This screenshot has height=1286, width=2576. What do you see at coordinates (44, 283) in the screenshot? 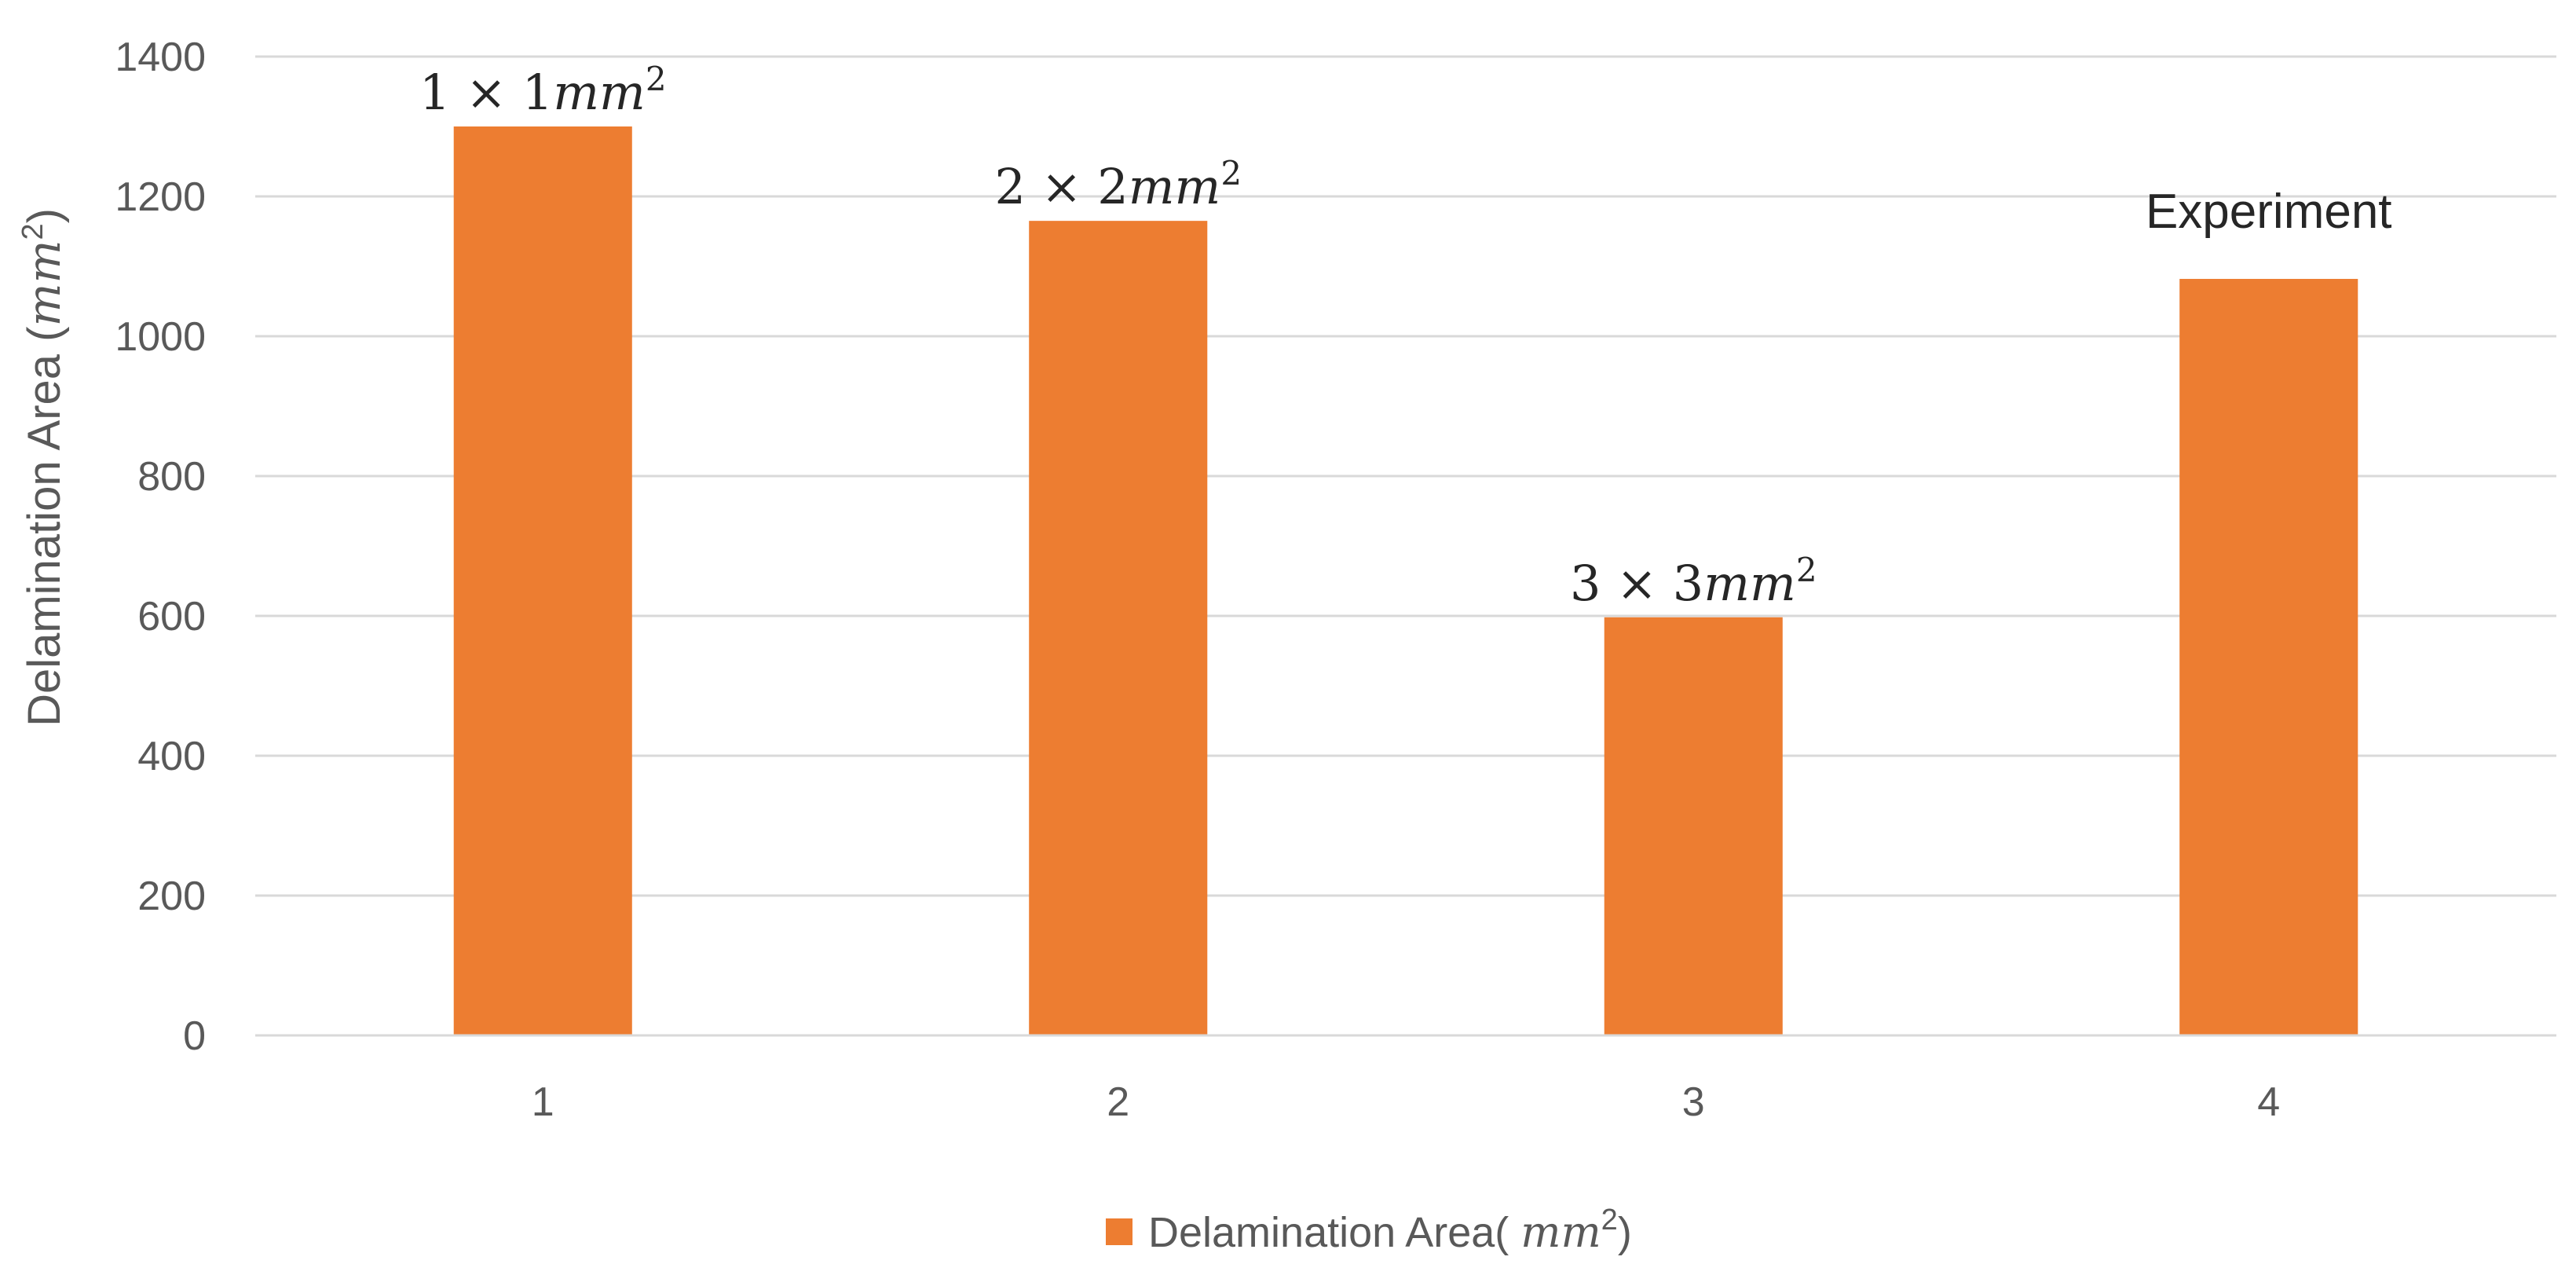
I see `y-axis-label-unit: mm` at bounding box center [44, 283].